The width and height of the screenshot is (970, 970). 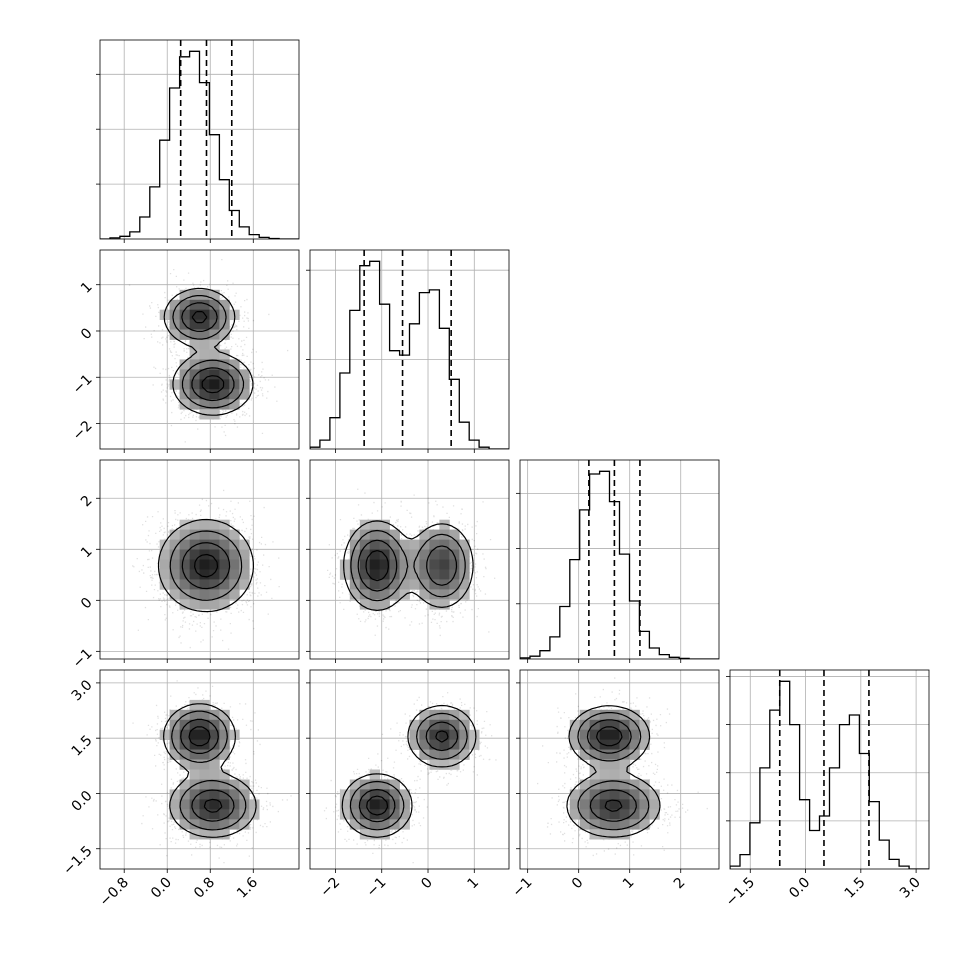 What do you see at coordinates (83, 431) in the screenshot?
I see `y-tick-label: −2` at bounding box center [83, 431].